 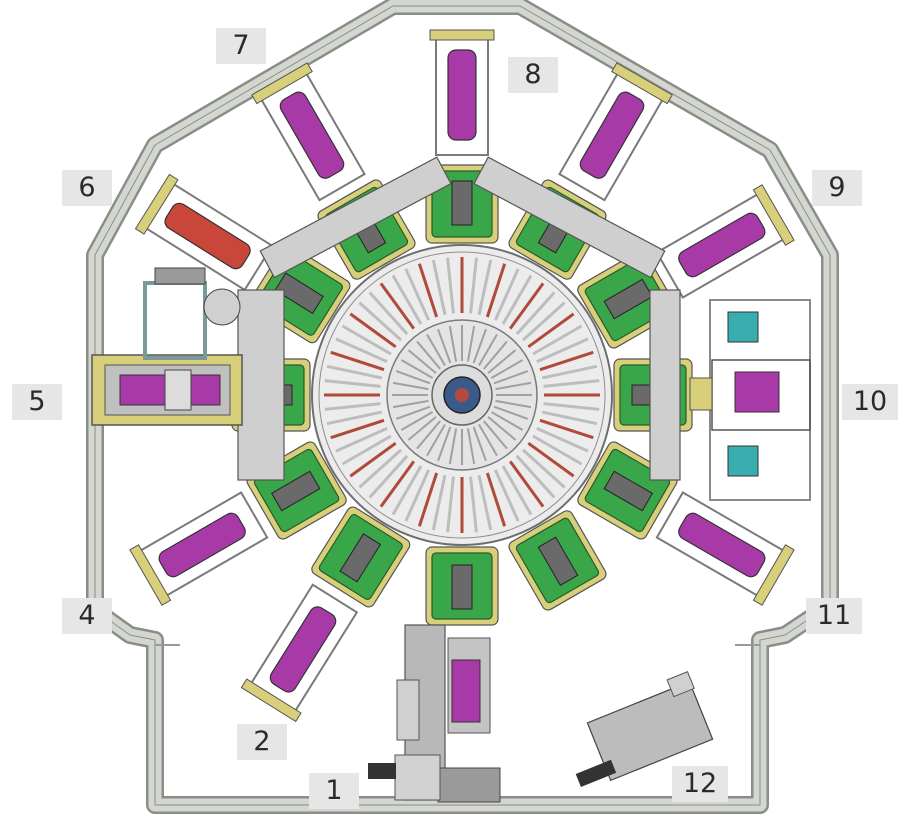 What do you see at coordinates (37, 402) in the screenshot?
I see `station-label-5: 5` at bounding box center [37, 402].